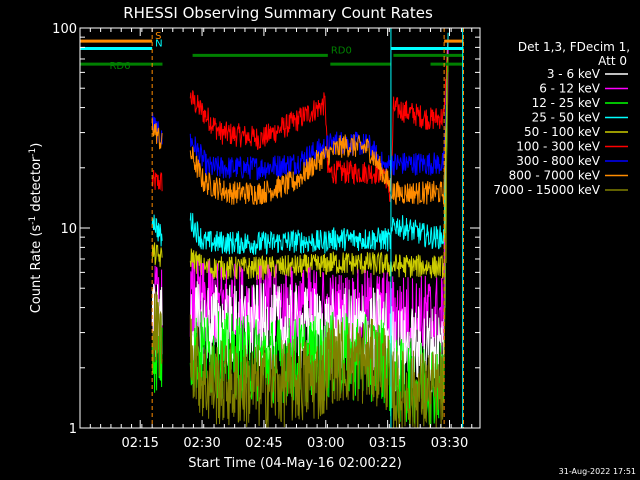 The image size is (640, 480). Describe the element at coordinates (68, 229) in the screenshot. I see `y-tick-label-1: 10` at that location.